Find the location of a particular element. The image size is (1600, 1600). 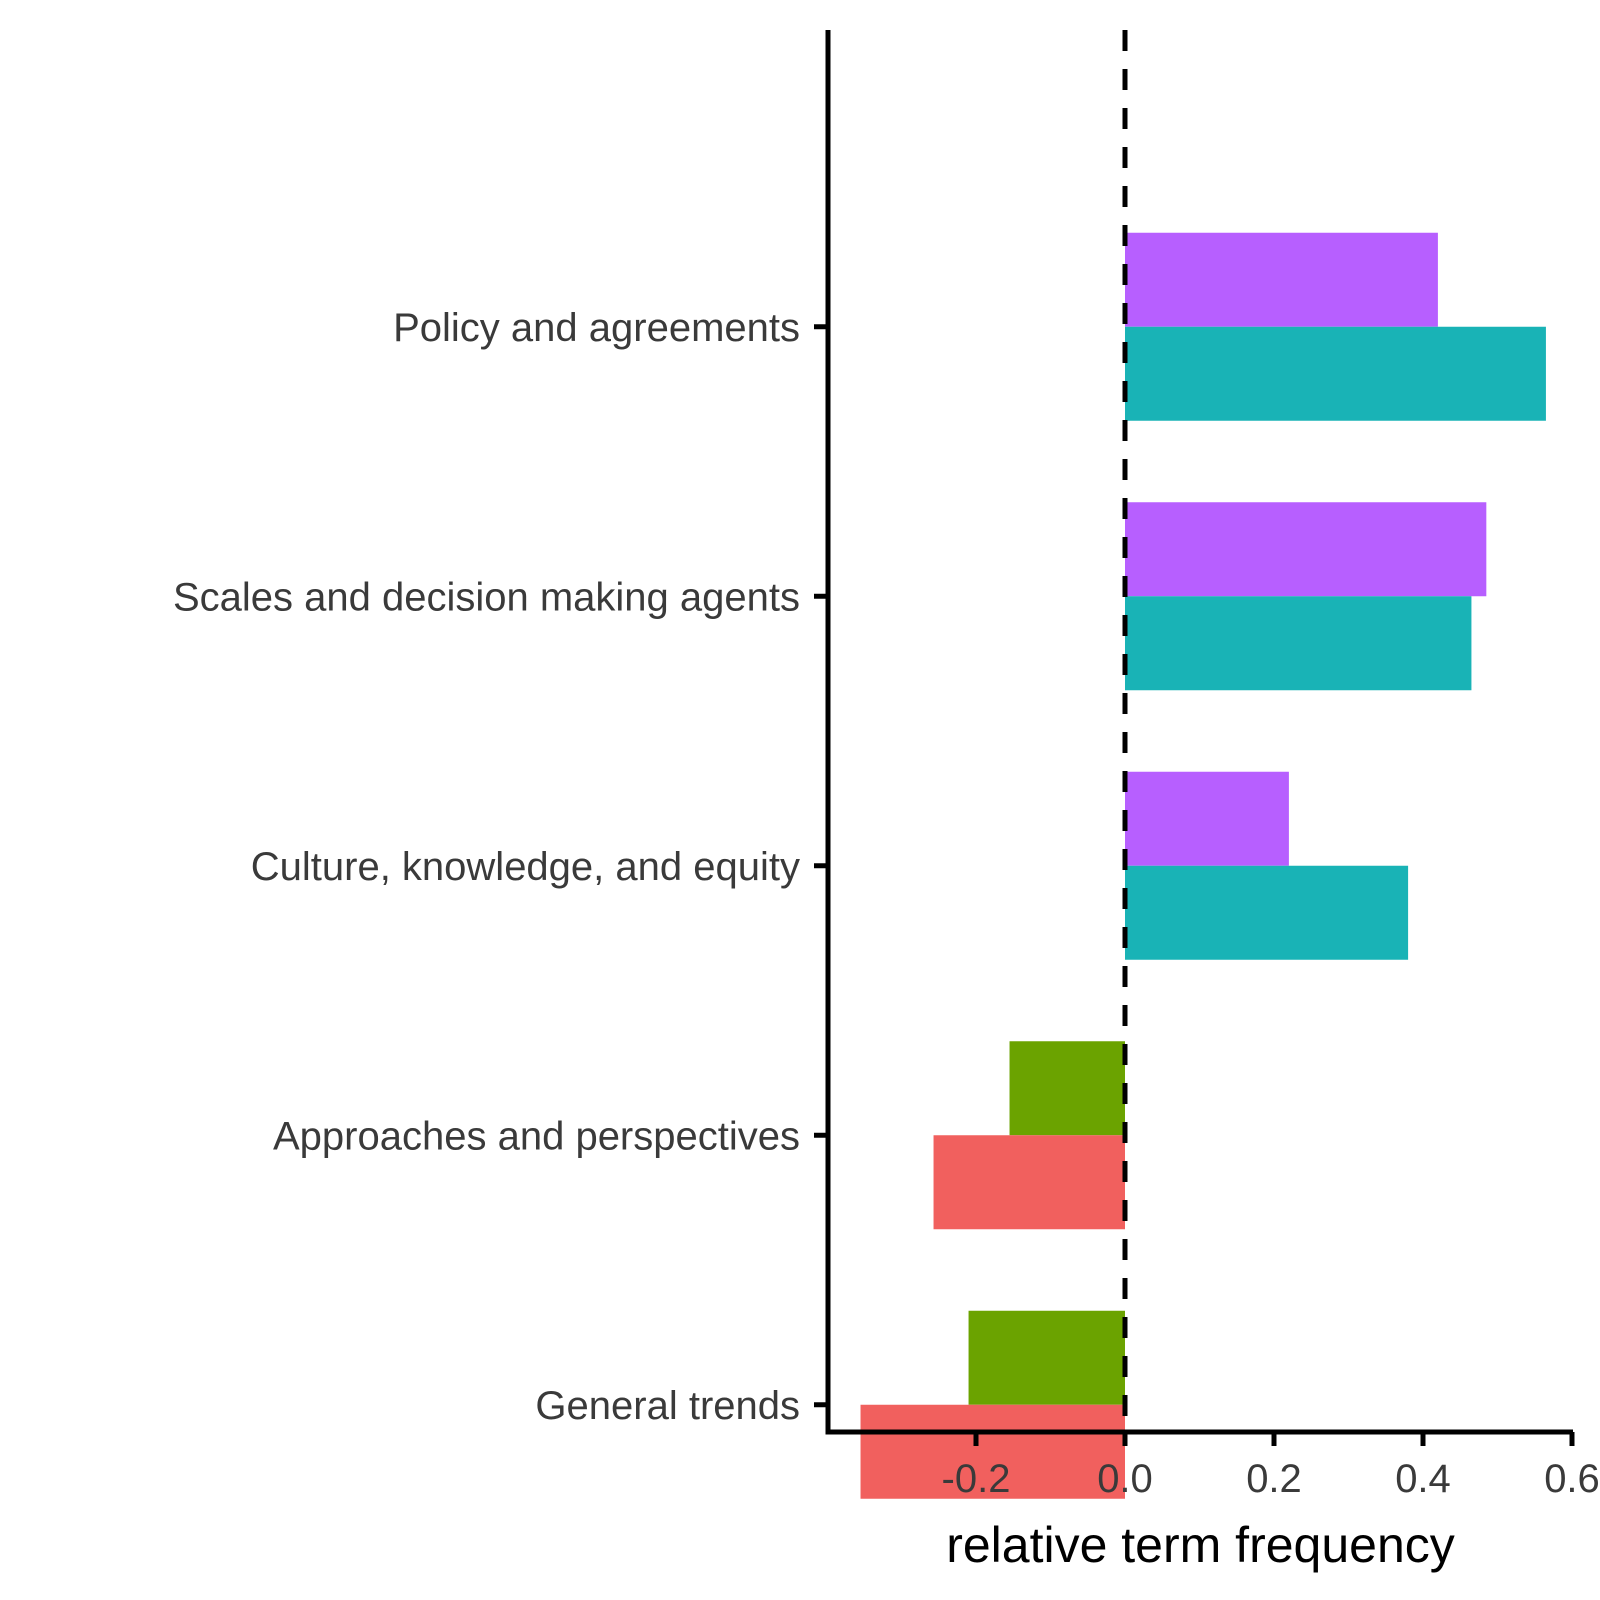

x-axis-ticks: -0.2 0.0 0.2 0.4 0.6 is located at coordinates (1271, 1466).